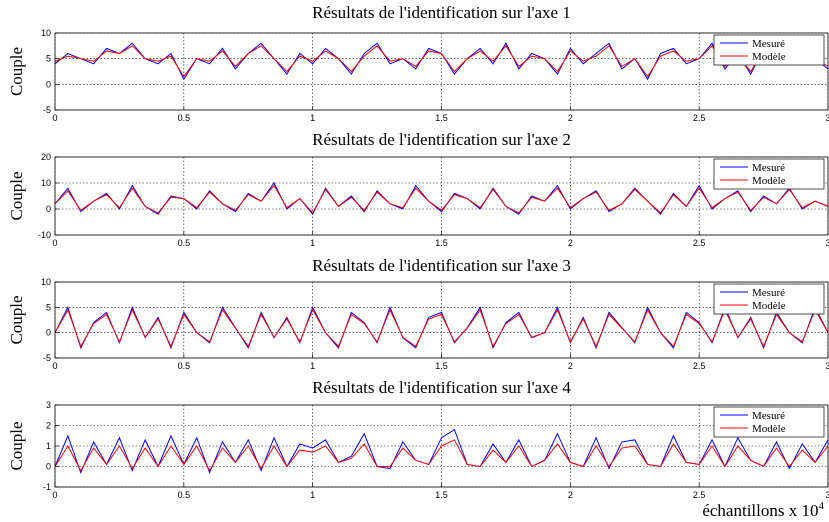 The width and height of the screenshot is (829, 522). What do you see at coordinates (822, 506) in the screenshot?
I see `x-axis-label-exponent: 4` at bounding box center [822, 506].